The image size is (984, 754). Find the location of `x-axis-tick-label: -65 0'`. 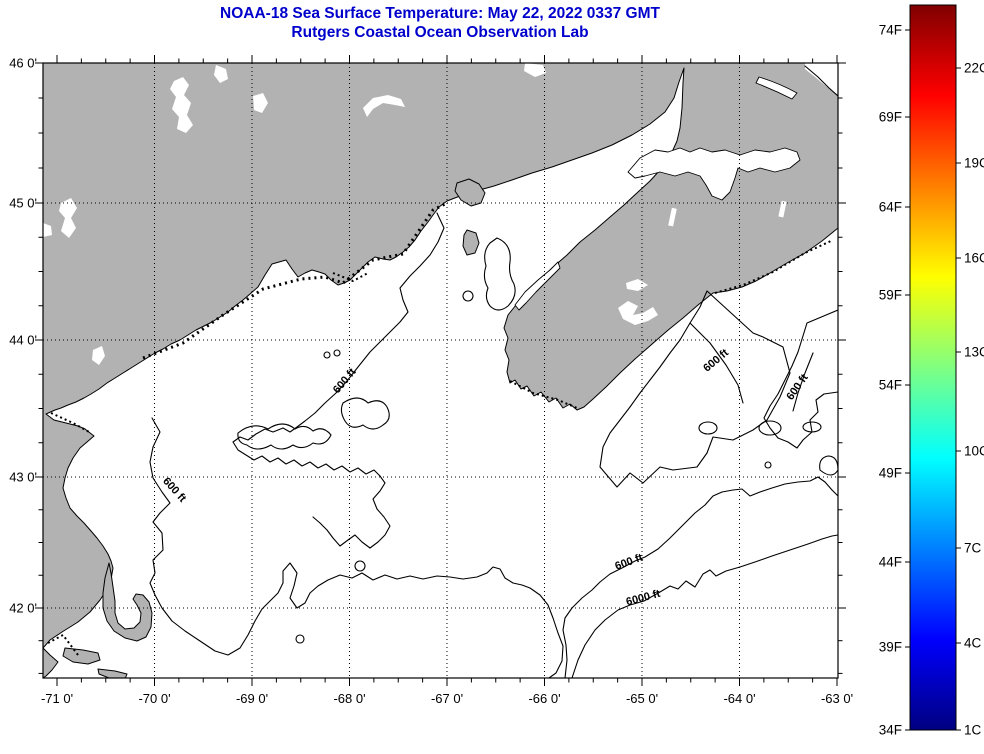

x-axis-tick-label: -65 0' is located at coordinates (642, 698).